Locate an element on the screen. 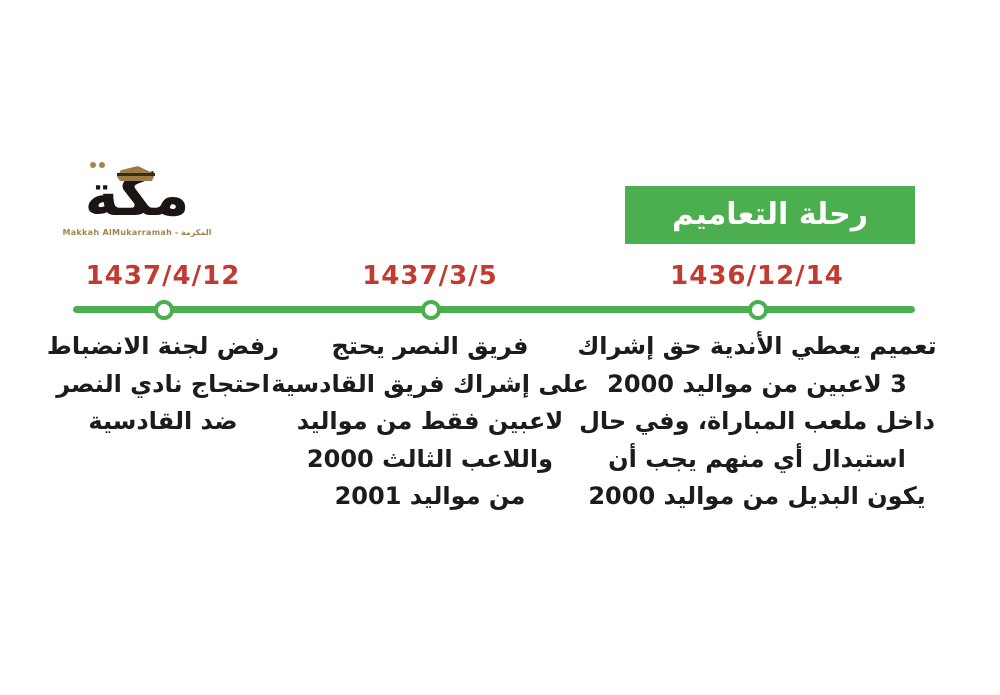 The image size is (1000, 695). logo-subtitle: المكرمة - Makkah AlMukarramah is located at coordinates (137, 232).